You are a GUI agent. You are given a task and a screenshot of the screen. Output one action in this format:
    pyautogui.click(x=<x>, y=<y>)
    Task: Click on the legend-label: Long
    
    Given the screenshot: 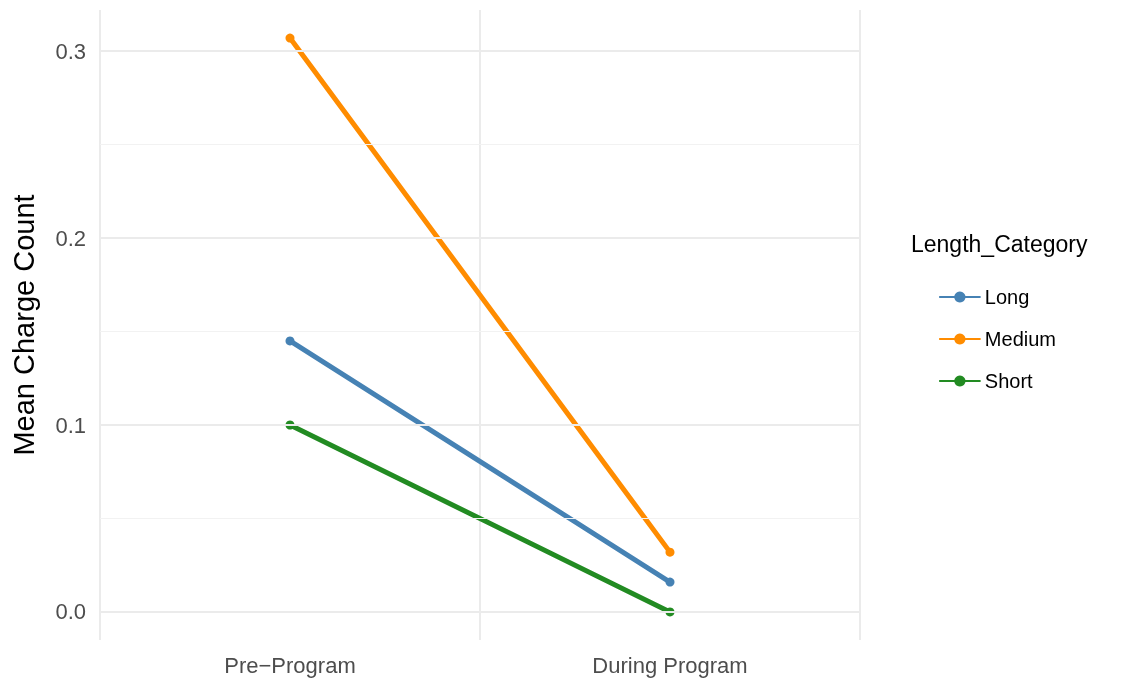 What is the action you would take?
    pyautogui.click(x=1007, y=297)
    